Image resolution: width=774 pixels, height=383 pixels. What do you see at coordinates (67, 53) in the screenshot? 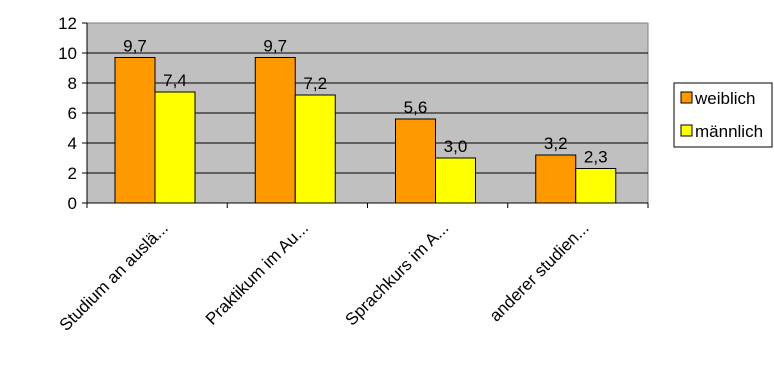
I see `y-tick-label: 10` at bounding box center [67, 53].